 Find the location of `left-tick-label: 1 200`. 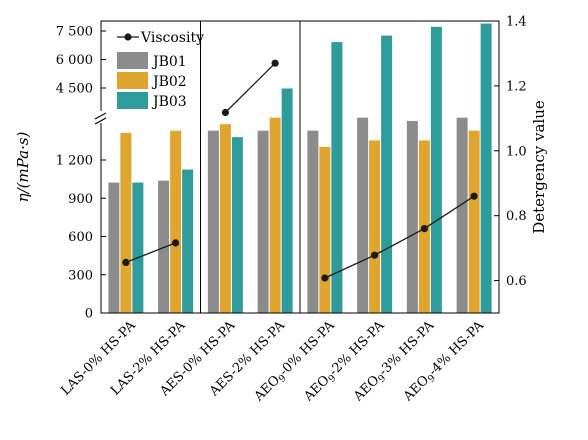

left-tick-label: 1 200 is located at coordinates (74, 161).